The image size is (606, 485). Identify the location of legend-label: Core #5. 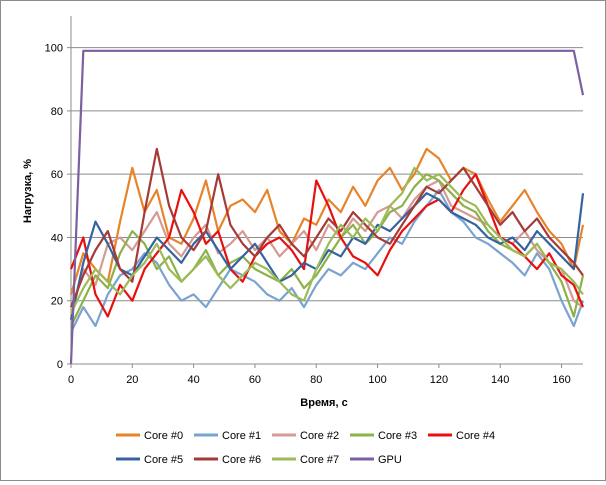
(163, 460).